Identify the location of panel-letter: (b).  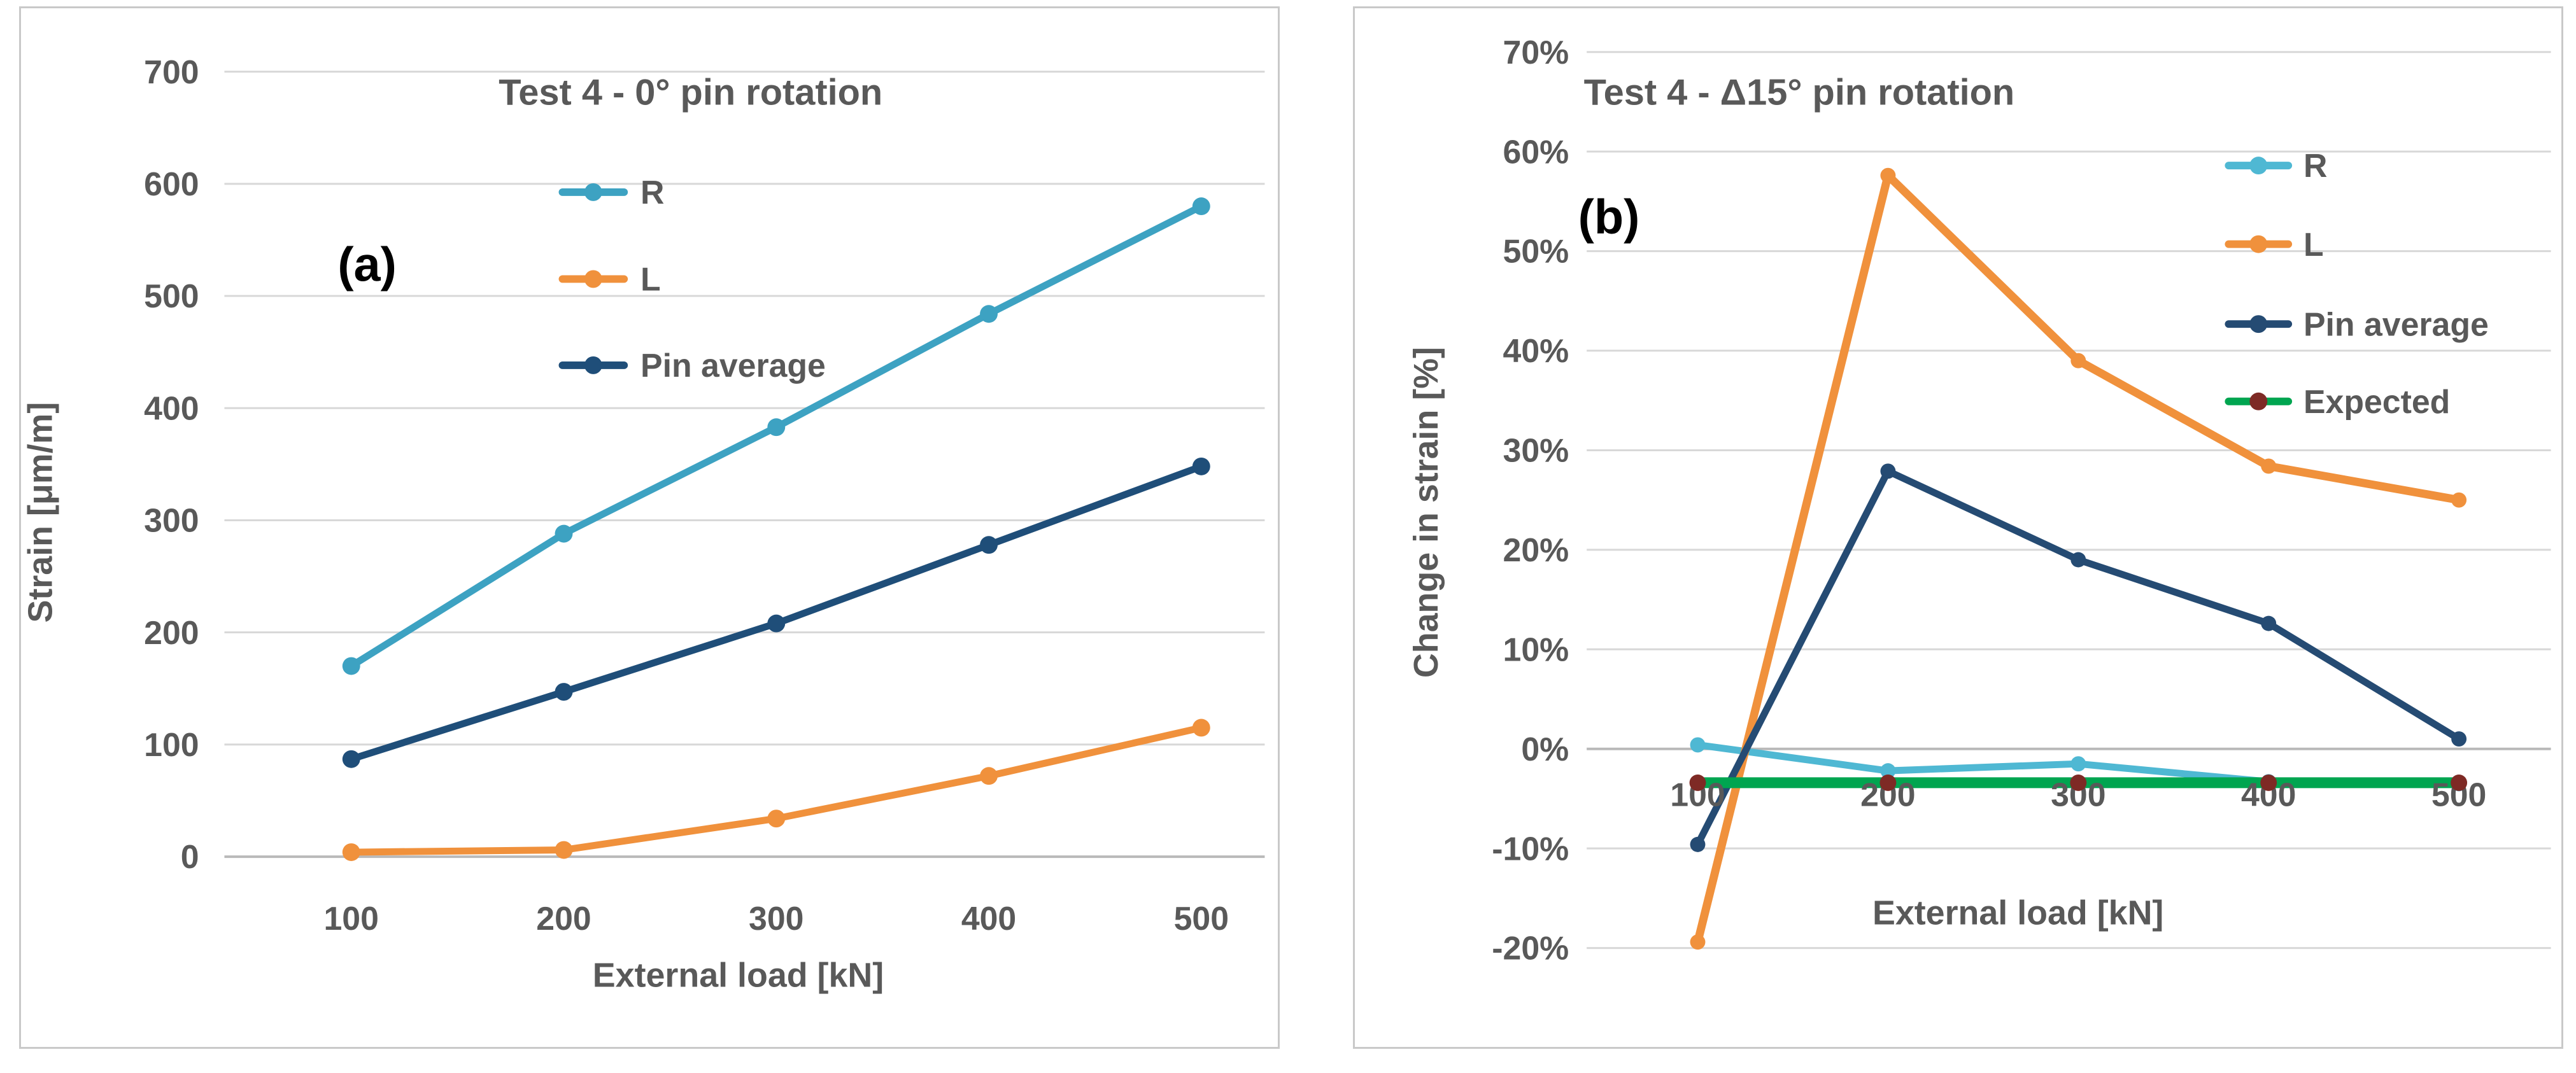
(1609, 217).